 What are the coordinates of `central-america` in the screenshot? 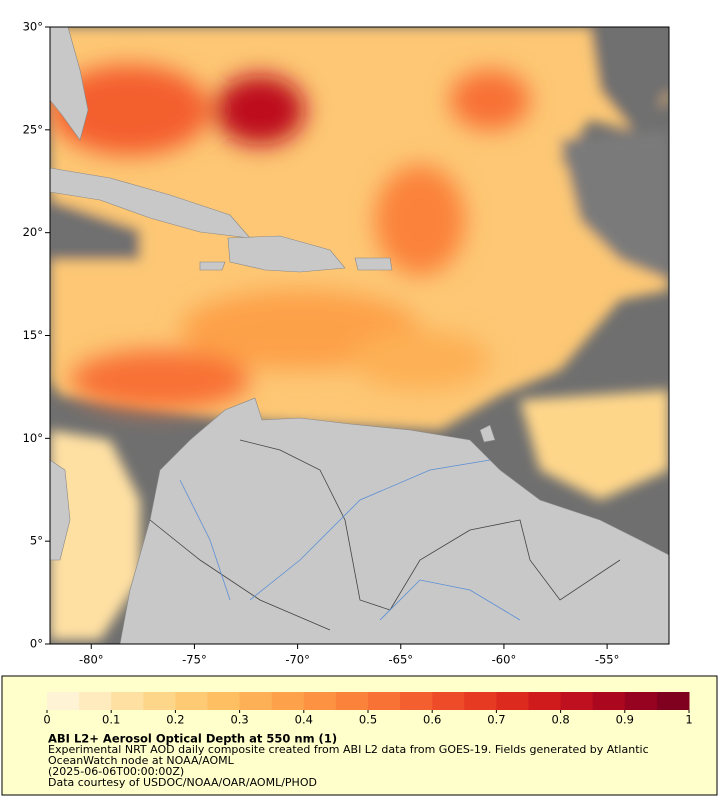 It's located at (60, 510).